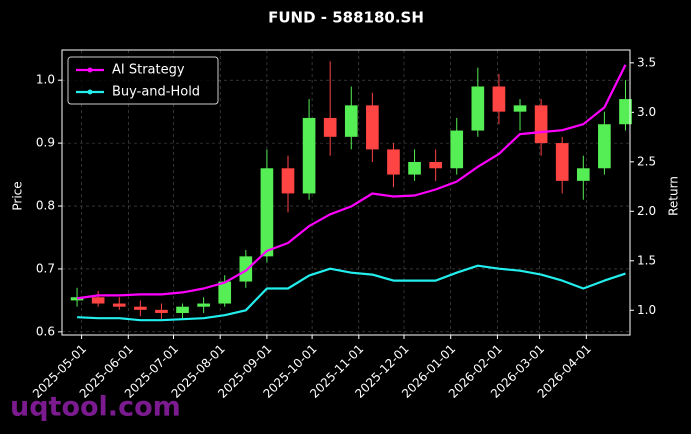 This screenshot has width=691, height=434. I want to click on legend-box, so click(143, 80).